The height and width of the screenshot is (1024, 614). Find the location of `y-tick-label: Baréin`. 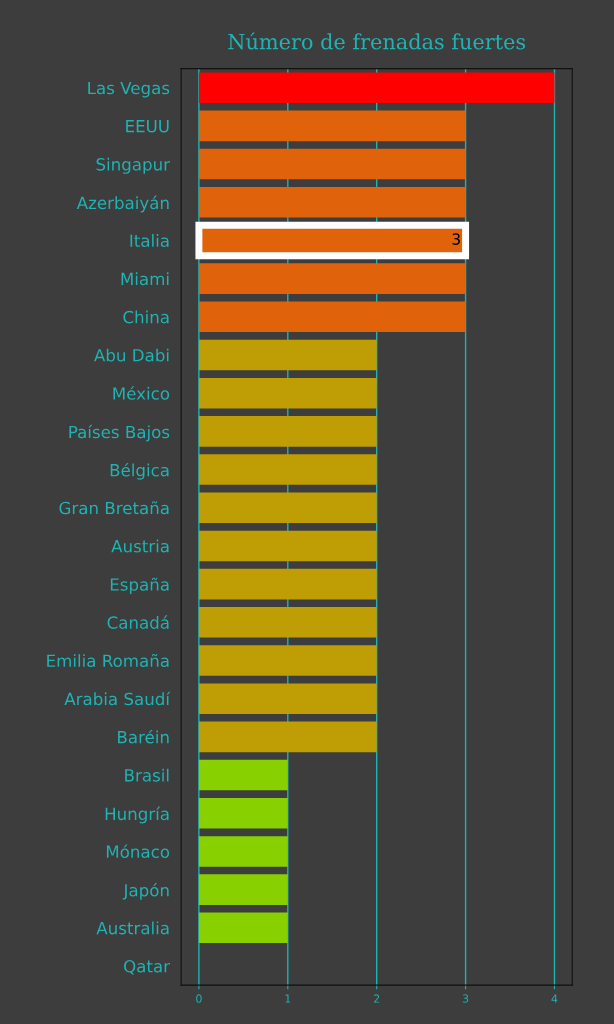

y-tick-label: Baréin is located at coordinates (143, 736).